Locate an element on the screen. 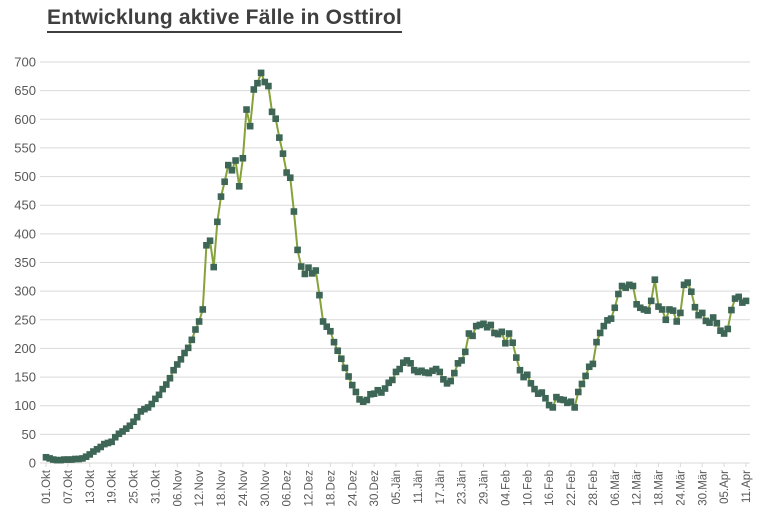 The height and width of the screenshot is (528, 768). x-tick-label: 07.Okt is located at coordinates (69, 486).